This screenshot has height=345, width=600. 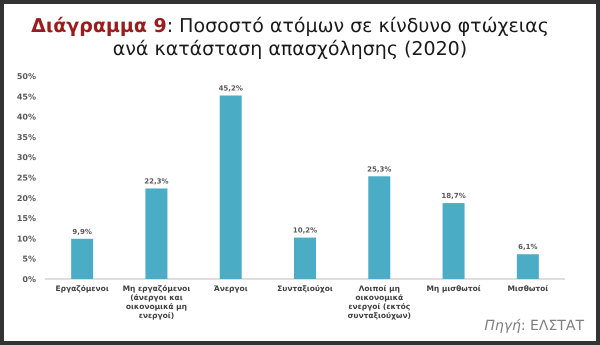 I want to click on y-tick-label: 5%, so click(x=29, y=259).